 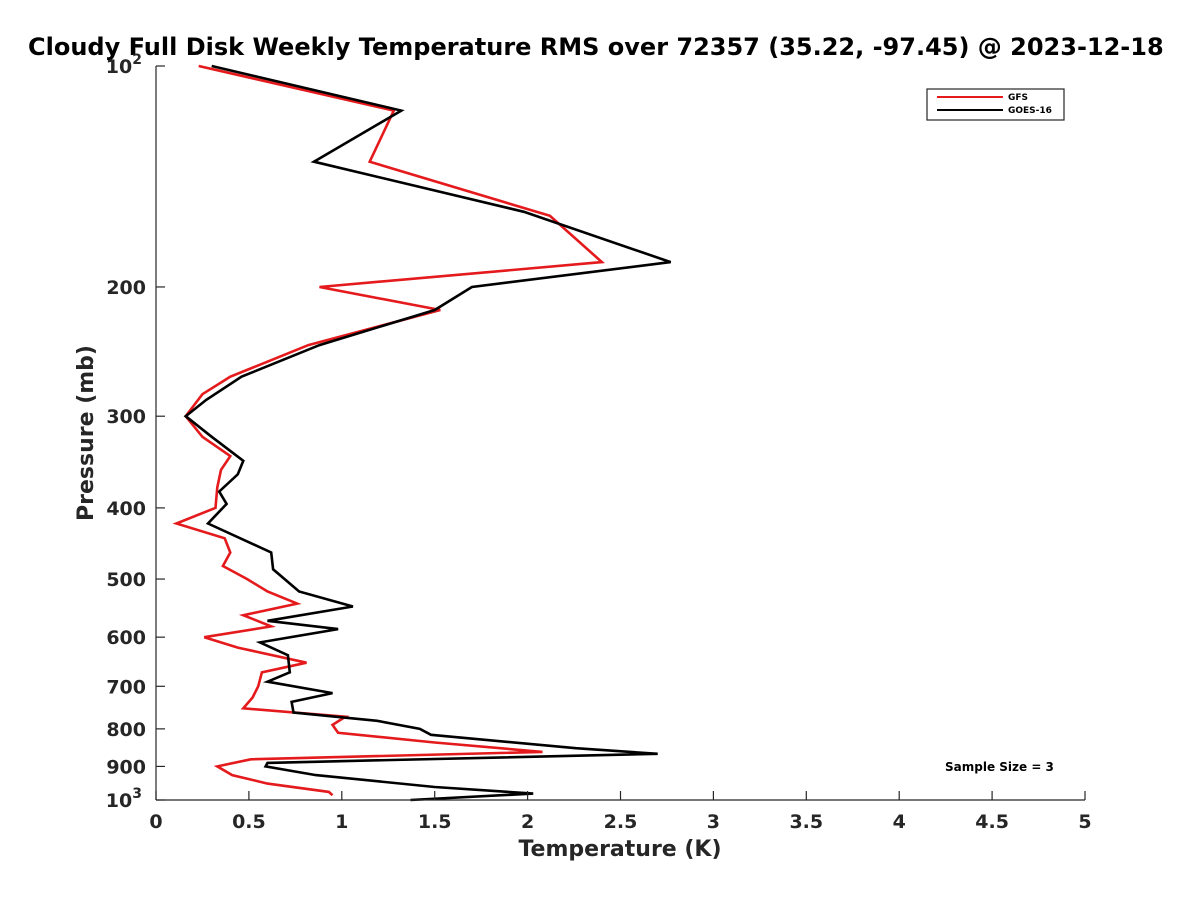 I want to click on y-tick-label: 10², so click(x=124, y=65).